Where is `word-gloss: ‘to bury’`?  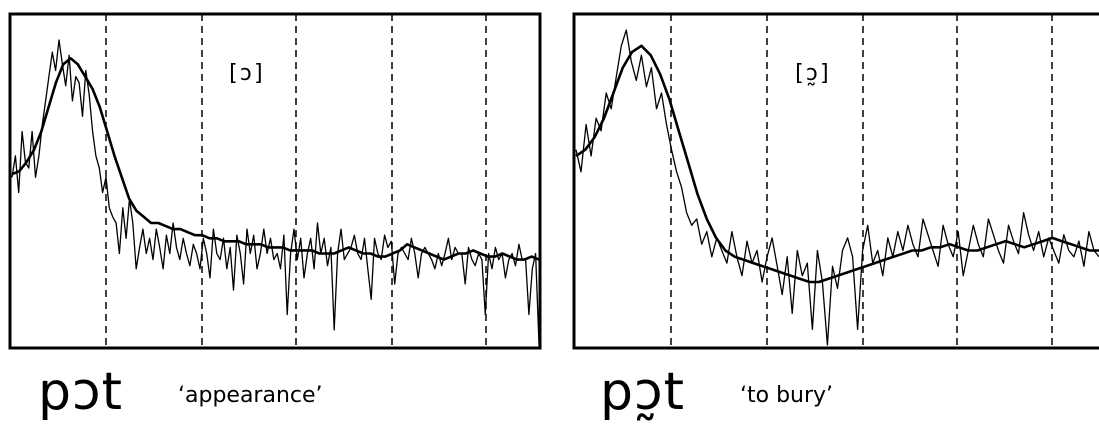 word-gloss: ‘to bury’ is located at coordinates (787, 395).